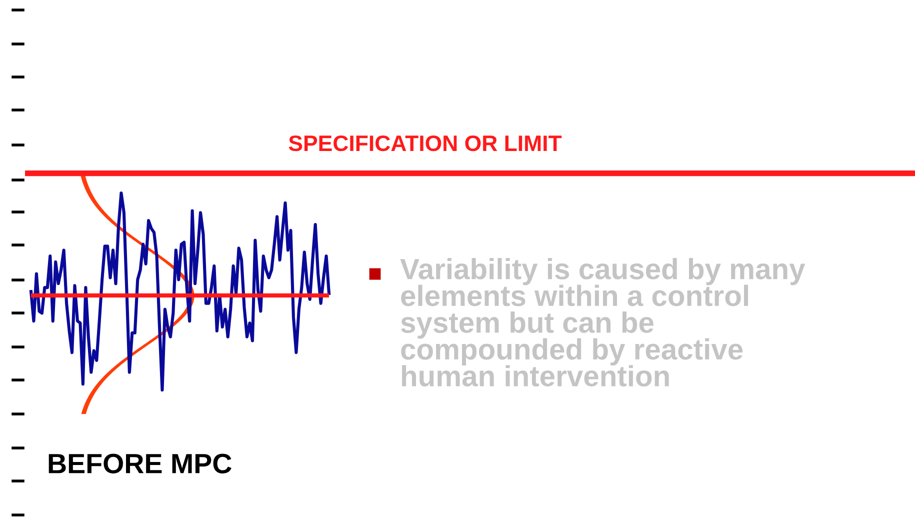  Describe the element at coordinates (140, 464) in the screenshot. I see `text: BEFORE MPC` at that location.